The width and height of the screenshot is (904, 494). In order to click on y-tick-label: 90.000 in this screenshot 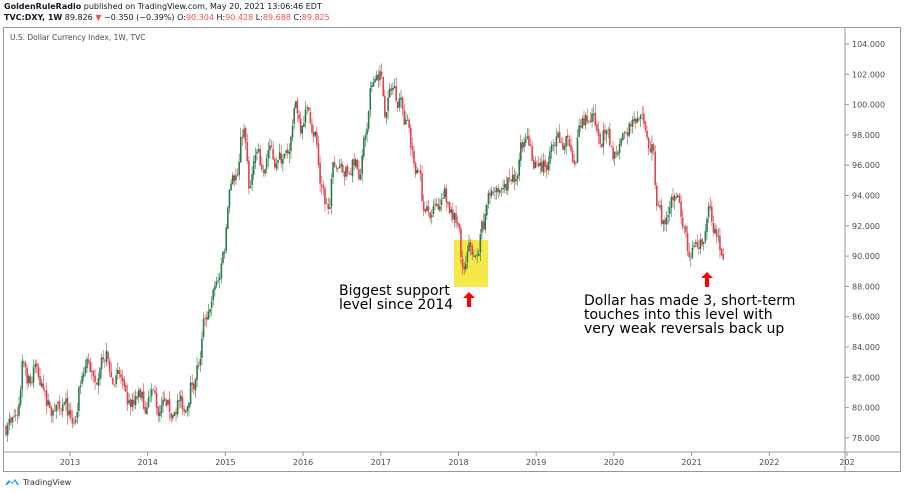, I will do `click(866, 256)`.